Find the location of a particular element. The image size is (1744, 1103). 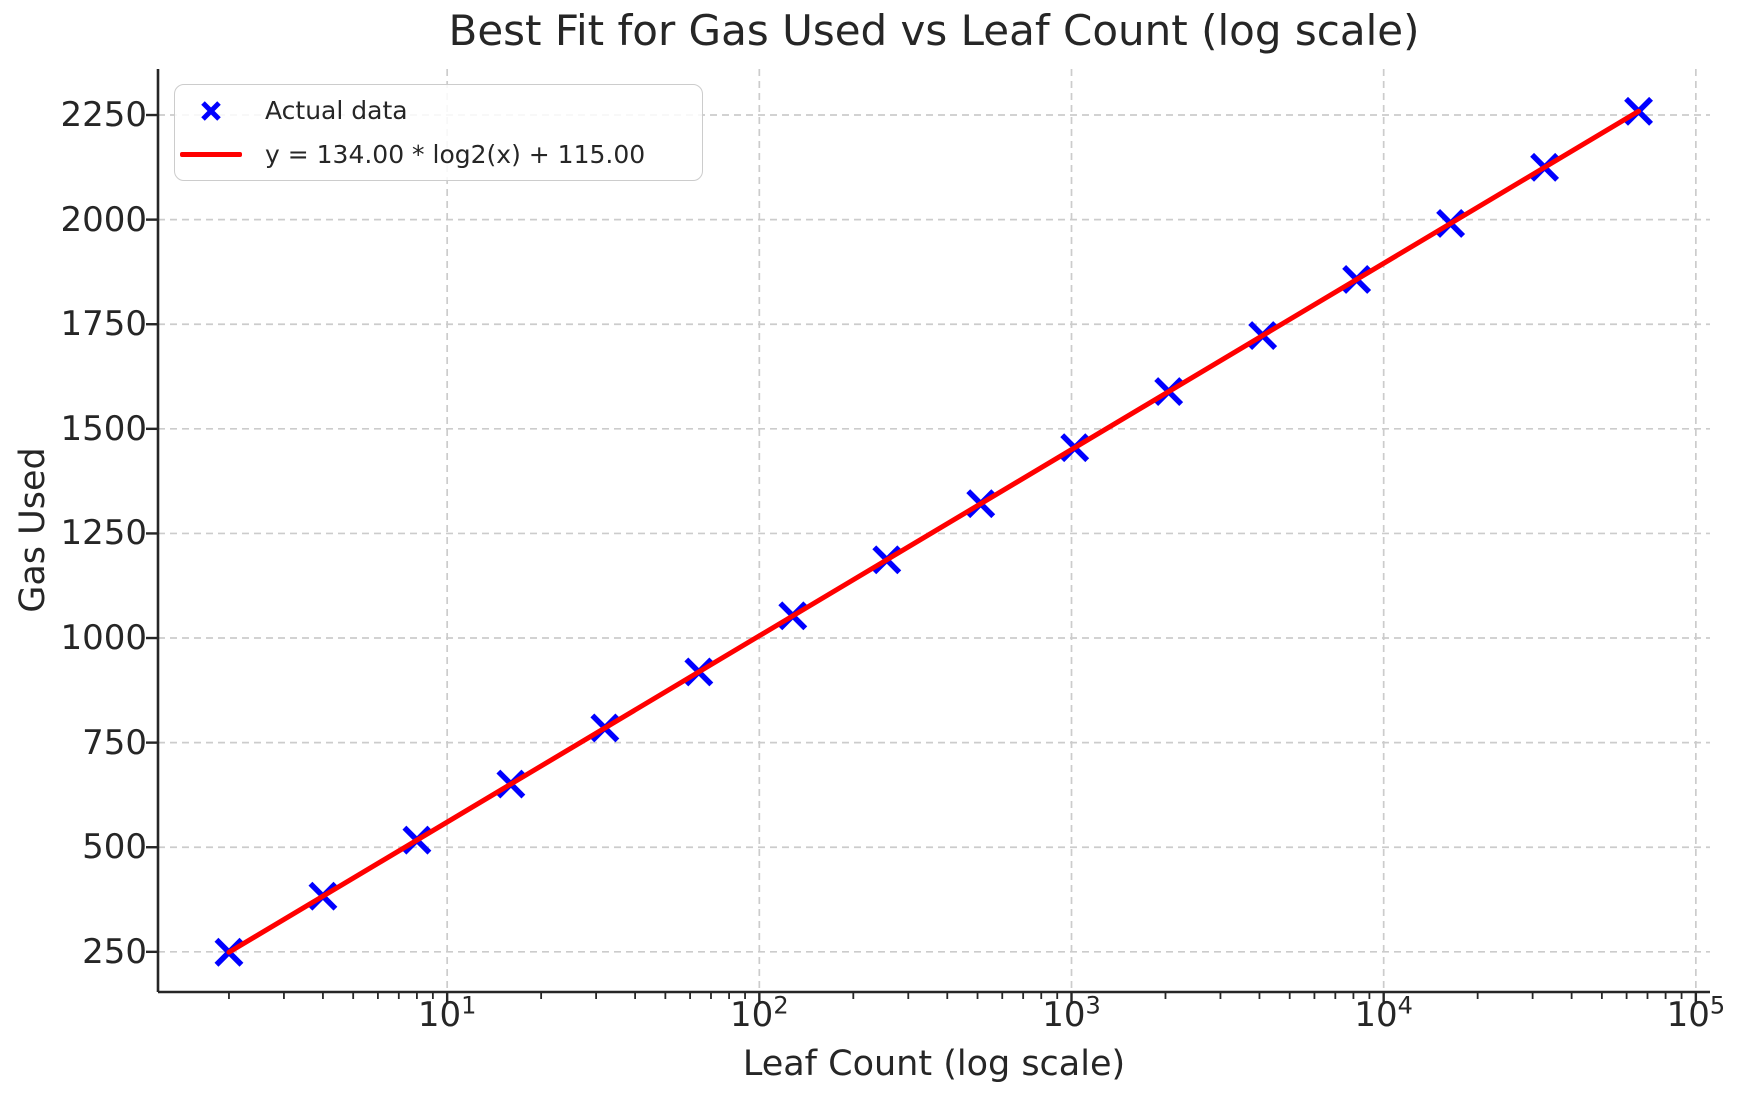

x-tick-label: 10⁴ is located at coordinates (1383, 1013).